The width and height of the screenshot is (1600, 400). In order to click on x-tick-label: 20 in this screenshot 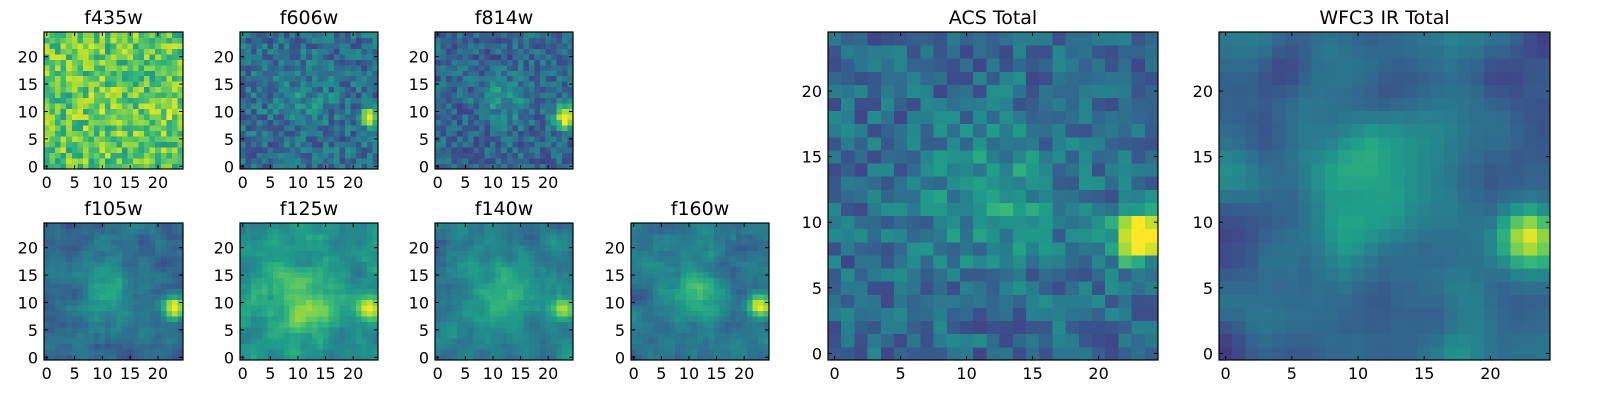, I will do `click(548, 373)`.